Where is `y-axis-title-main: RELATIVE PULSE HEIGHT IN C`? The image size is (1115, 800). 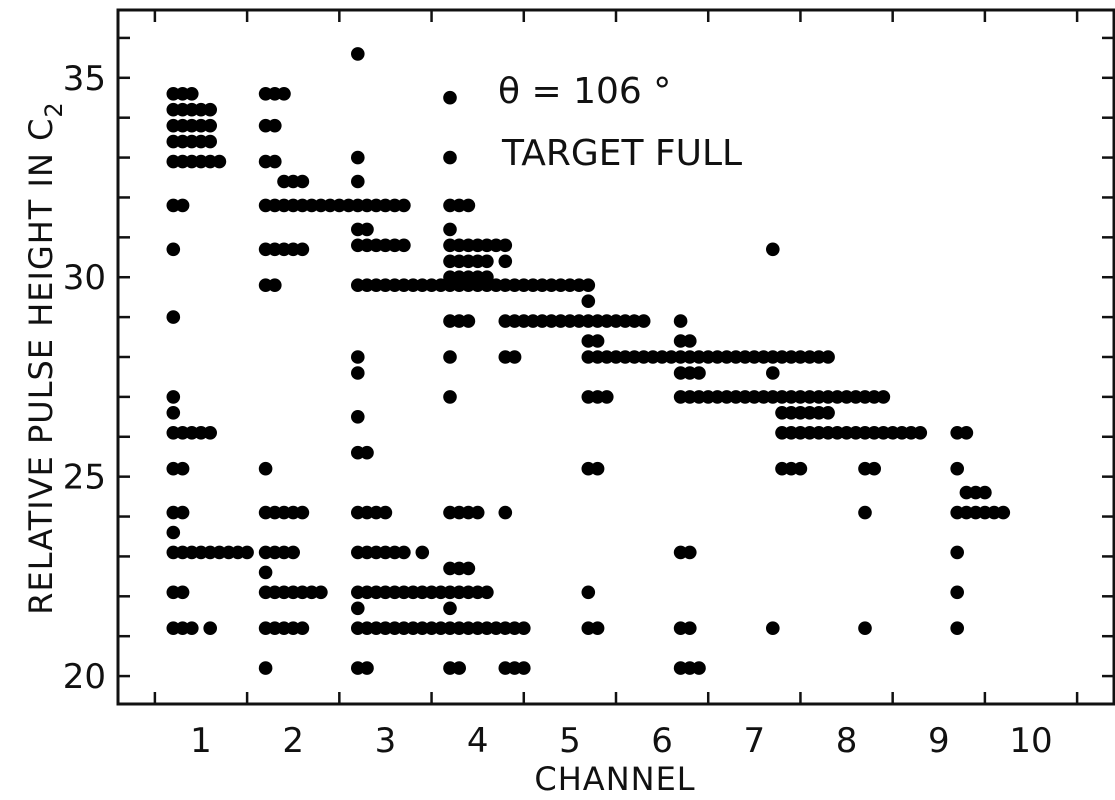
y-axis-title-main: RELATIVE PULSE HEIGHT IN C is located at coordinates (41, 366).